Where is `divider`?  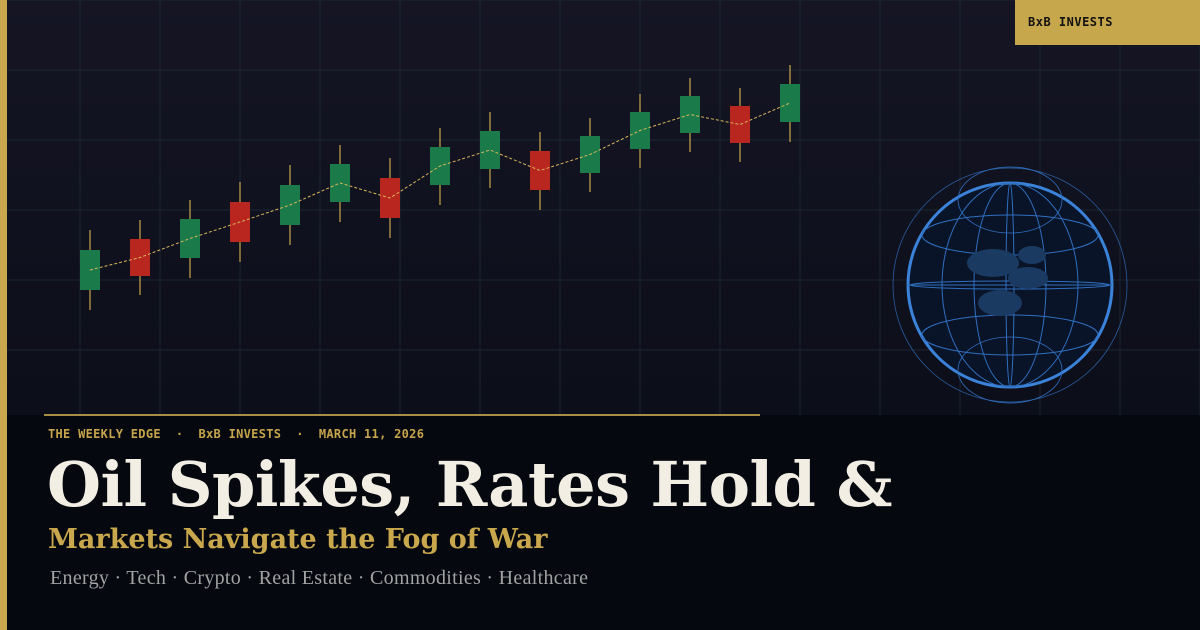
divider is located at coordinates (402, 415).